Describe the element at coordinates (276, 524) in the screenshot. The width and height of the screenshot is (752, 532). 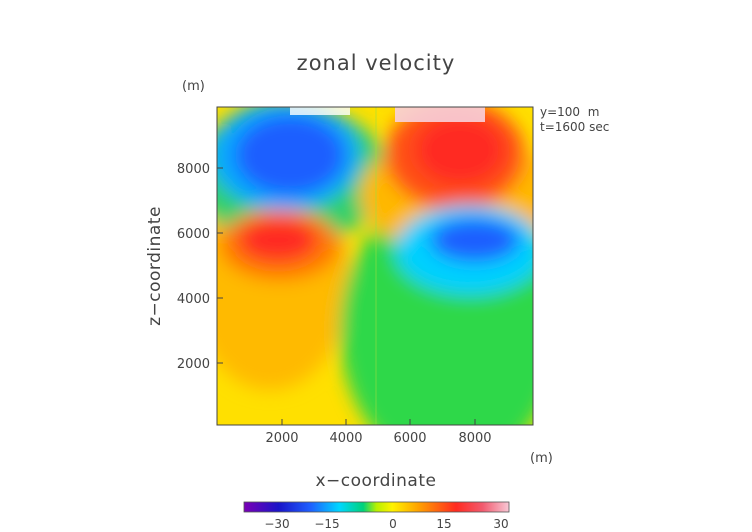
I see `colorbar-tick-neg30: −30` at that location.